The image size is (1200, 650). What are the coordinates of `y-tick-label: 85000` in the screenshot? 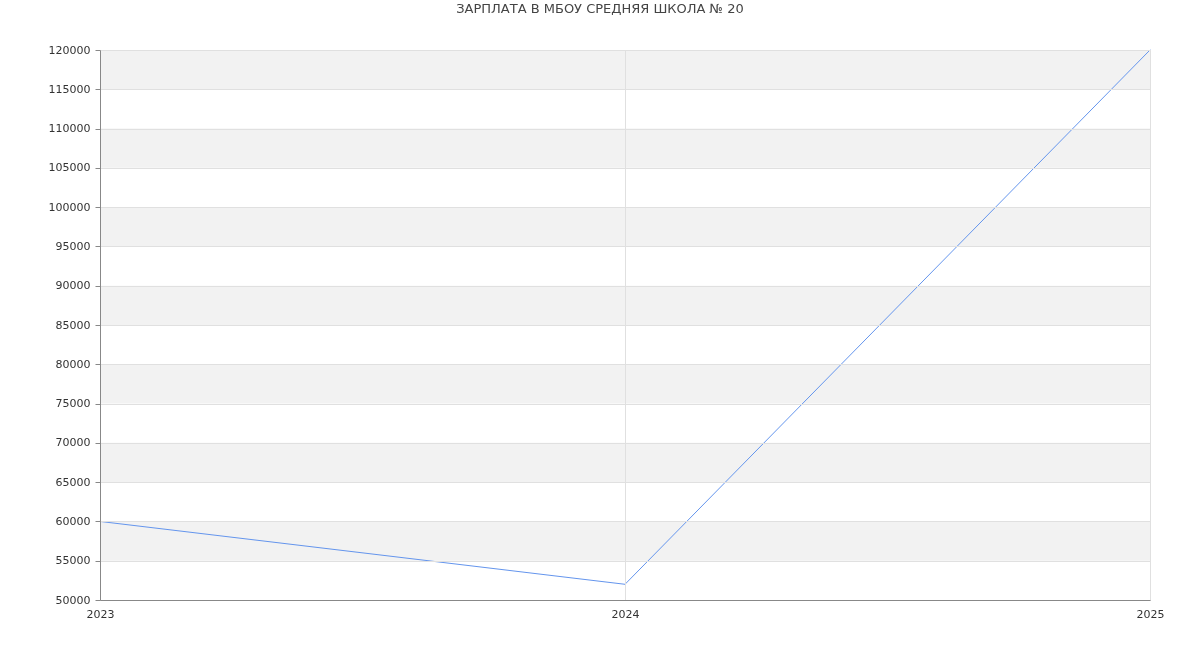 It's located at (73, 325).